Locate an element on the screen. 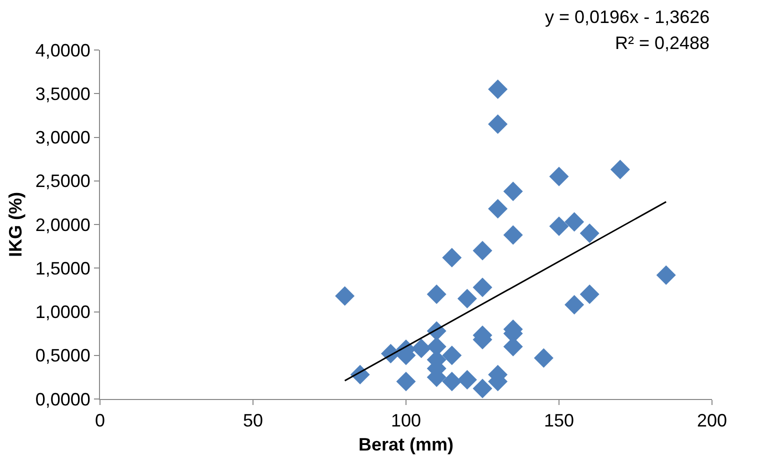 The image size is (772, 469). x-tick-label: 0 is located at coordinates (100, 420).